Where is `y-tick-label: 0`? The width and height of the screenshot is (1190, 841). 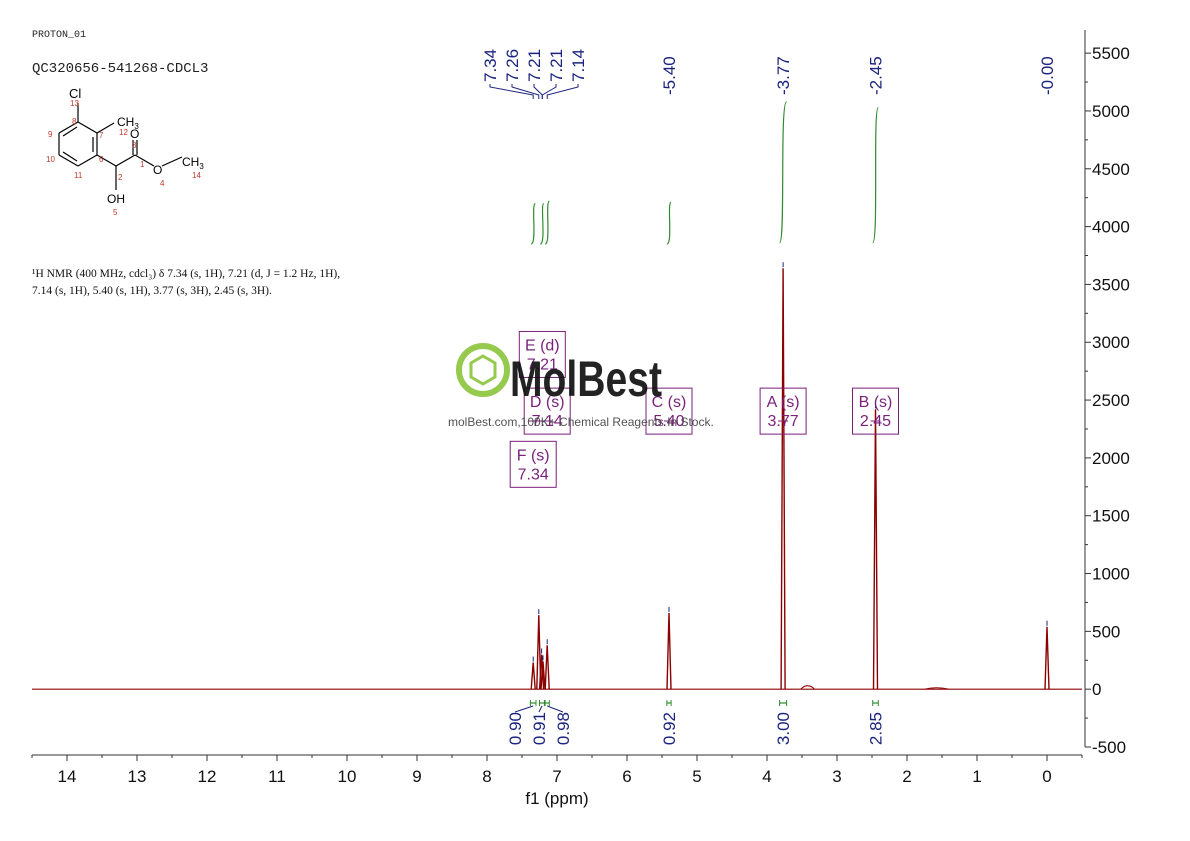
y-tick-label: 0 is located at coordinates (1096, 689).